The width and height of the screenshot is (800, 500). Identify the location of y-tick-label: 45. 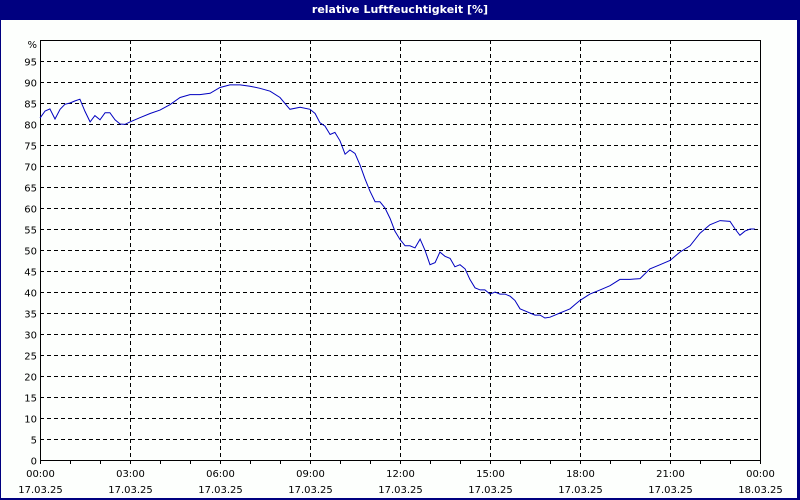
(30, 273).